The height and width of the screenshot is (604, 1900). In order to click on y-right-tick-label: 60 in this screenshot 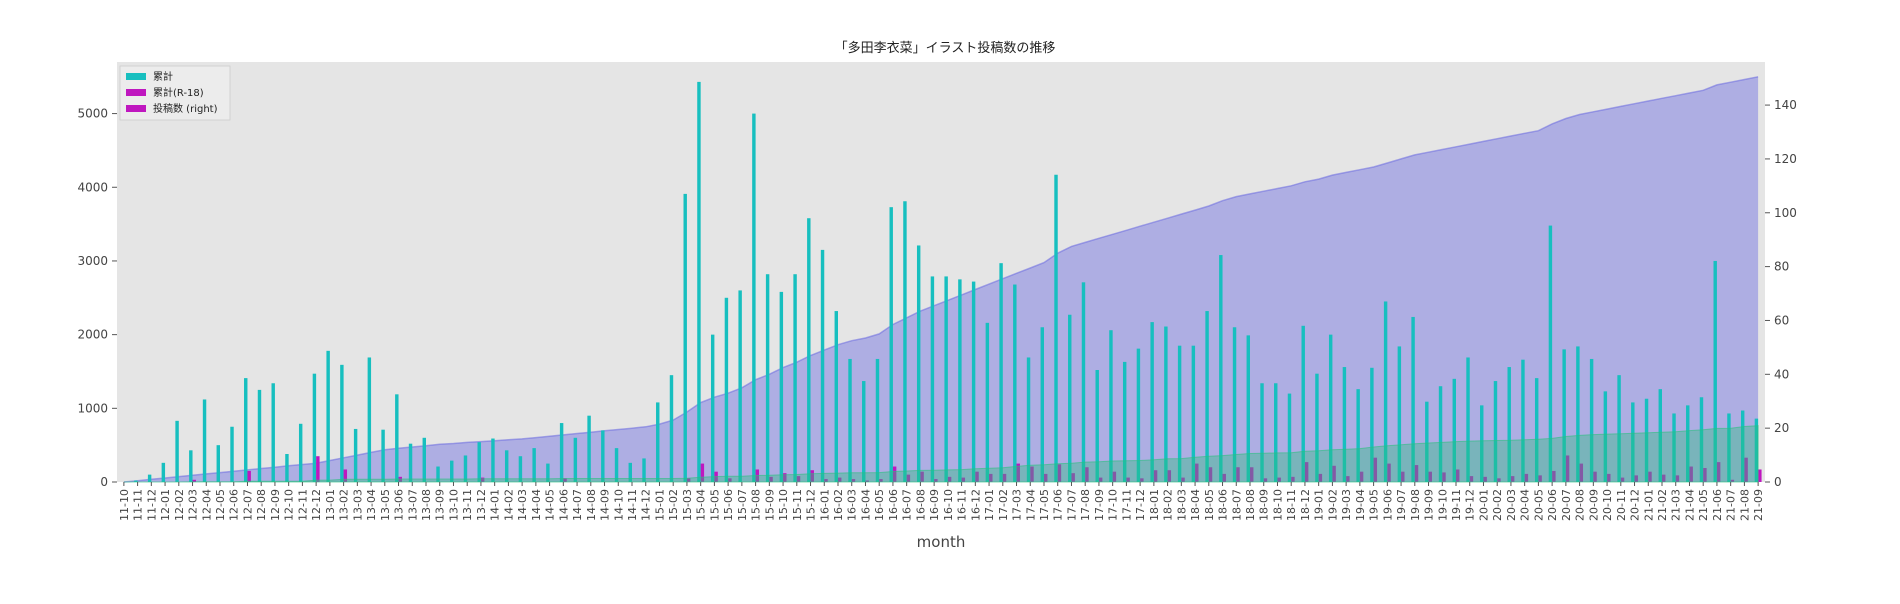, I will do `click(1781, 320)`.